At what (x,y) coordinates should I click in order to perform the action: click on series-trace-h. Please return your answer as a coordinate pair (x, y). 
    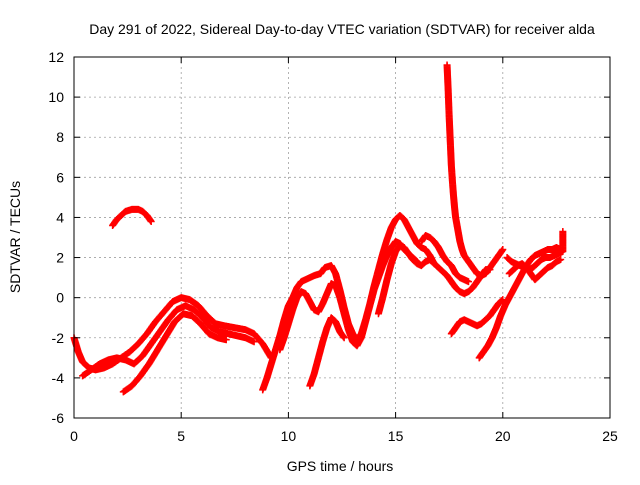
    Looking at the image, I should click on (434, 280).